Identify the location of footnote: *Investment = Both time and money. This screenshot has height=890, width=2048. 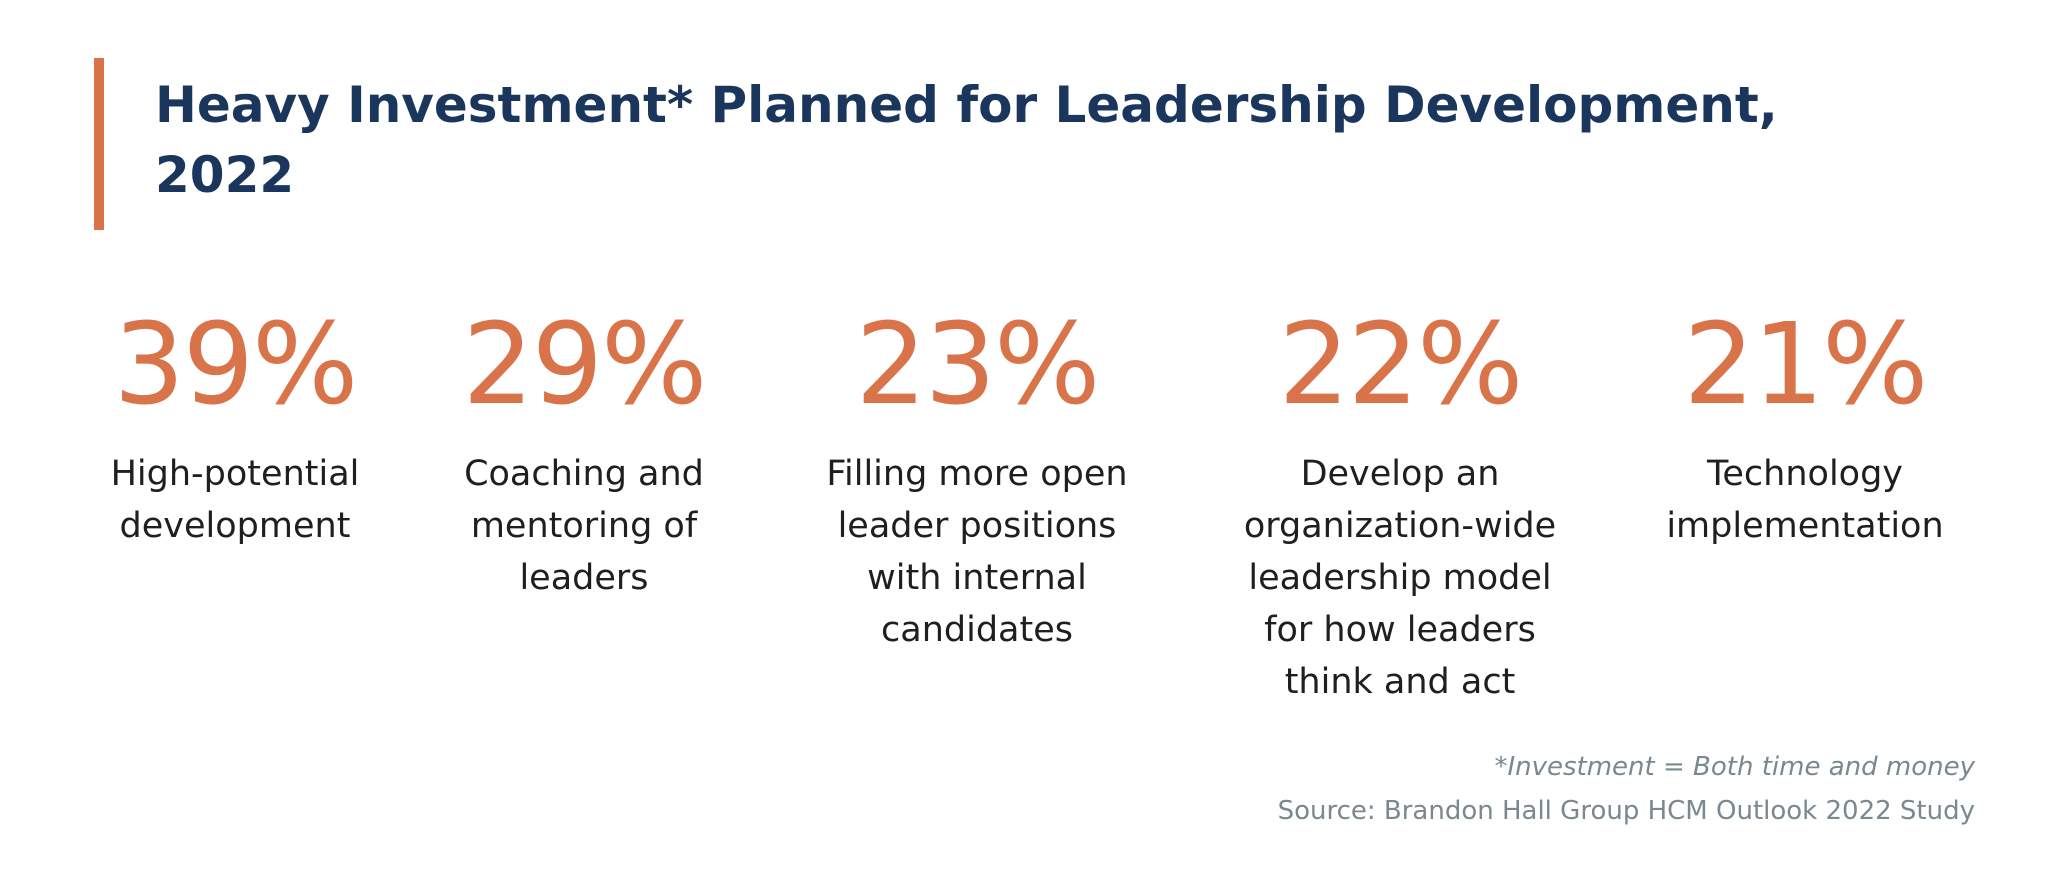
(1734, 767).